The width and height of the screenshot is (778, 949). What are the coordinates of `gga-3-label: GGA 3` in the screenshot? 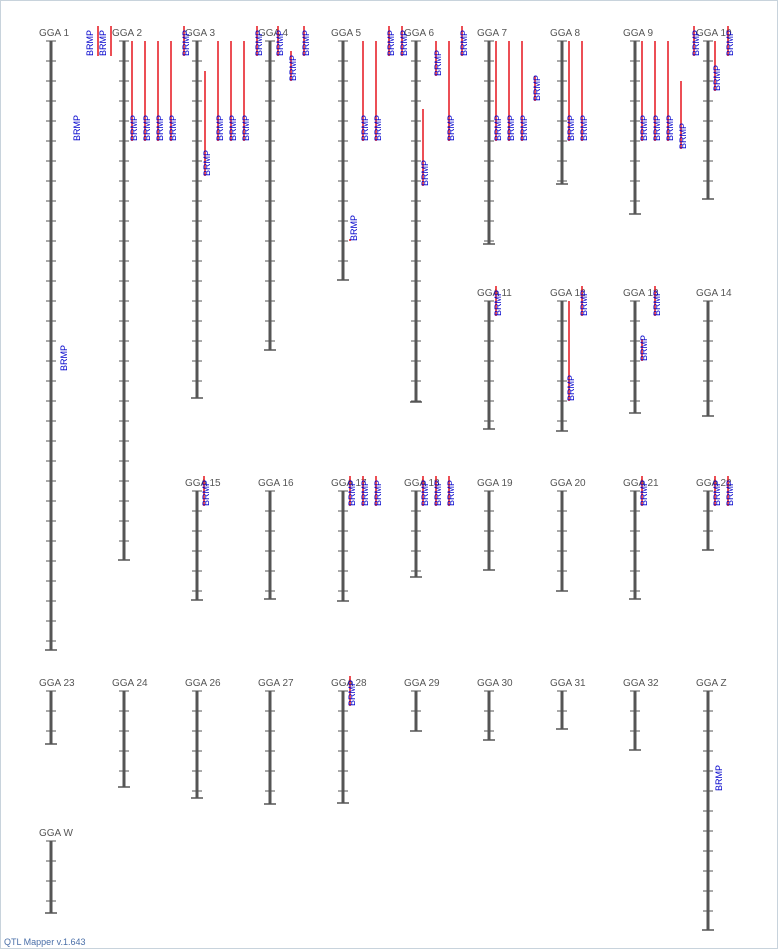 It's located at (200, 33).